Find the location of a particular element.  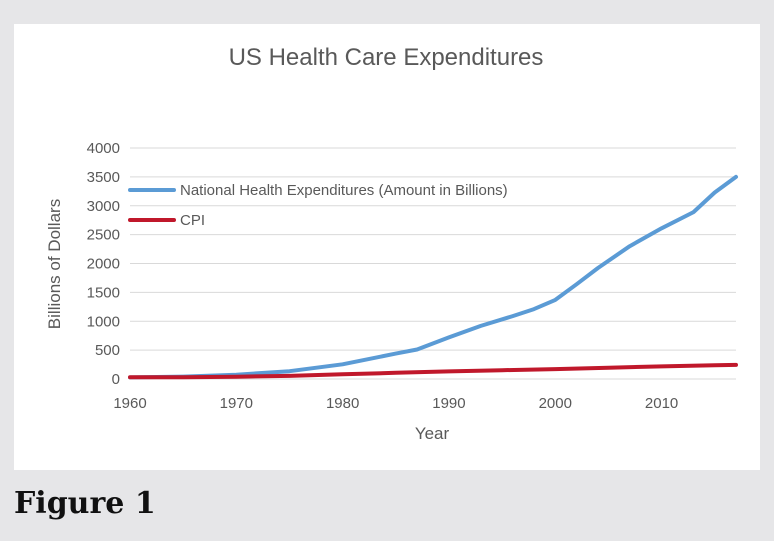

y-tick-labels: 0 500 1000 1500 2000 2500 3000 3500 4000 is located at coordinates (103, 264).